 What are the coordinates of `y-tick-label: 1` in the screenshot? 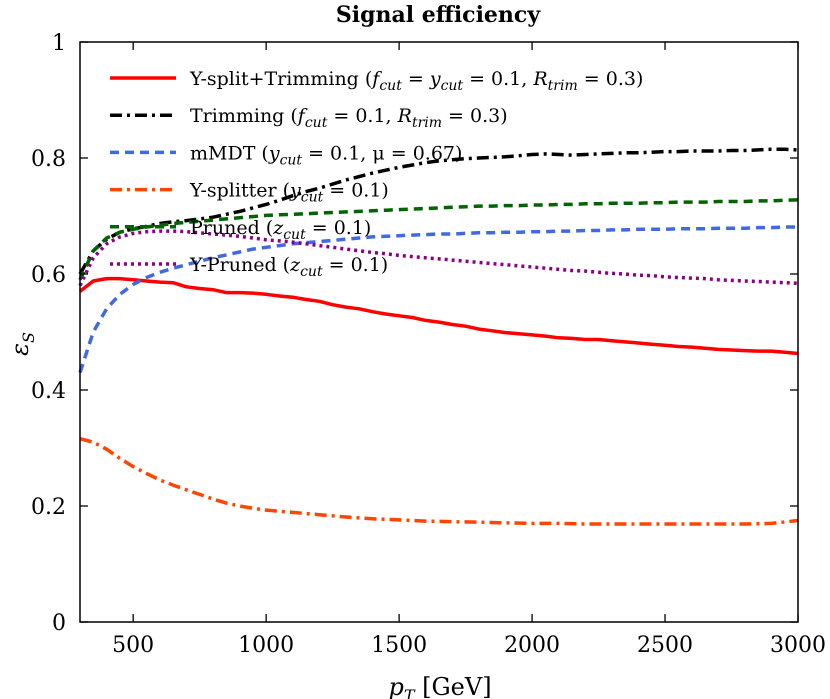 It's located at (59, 43).